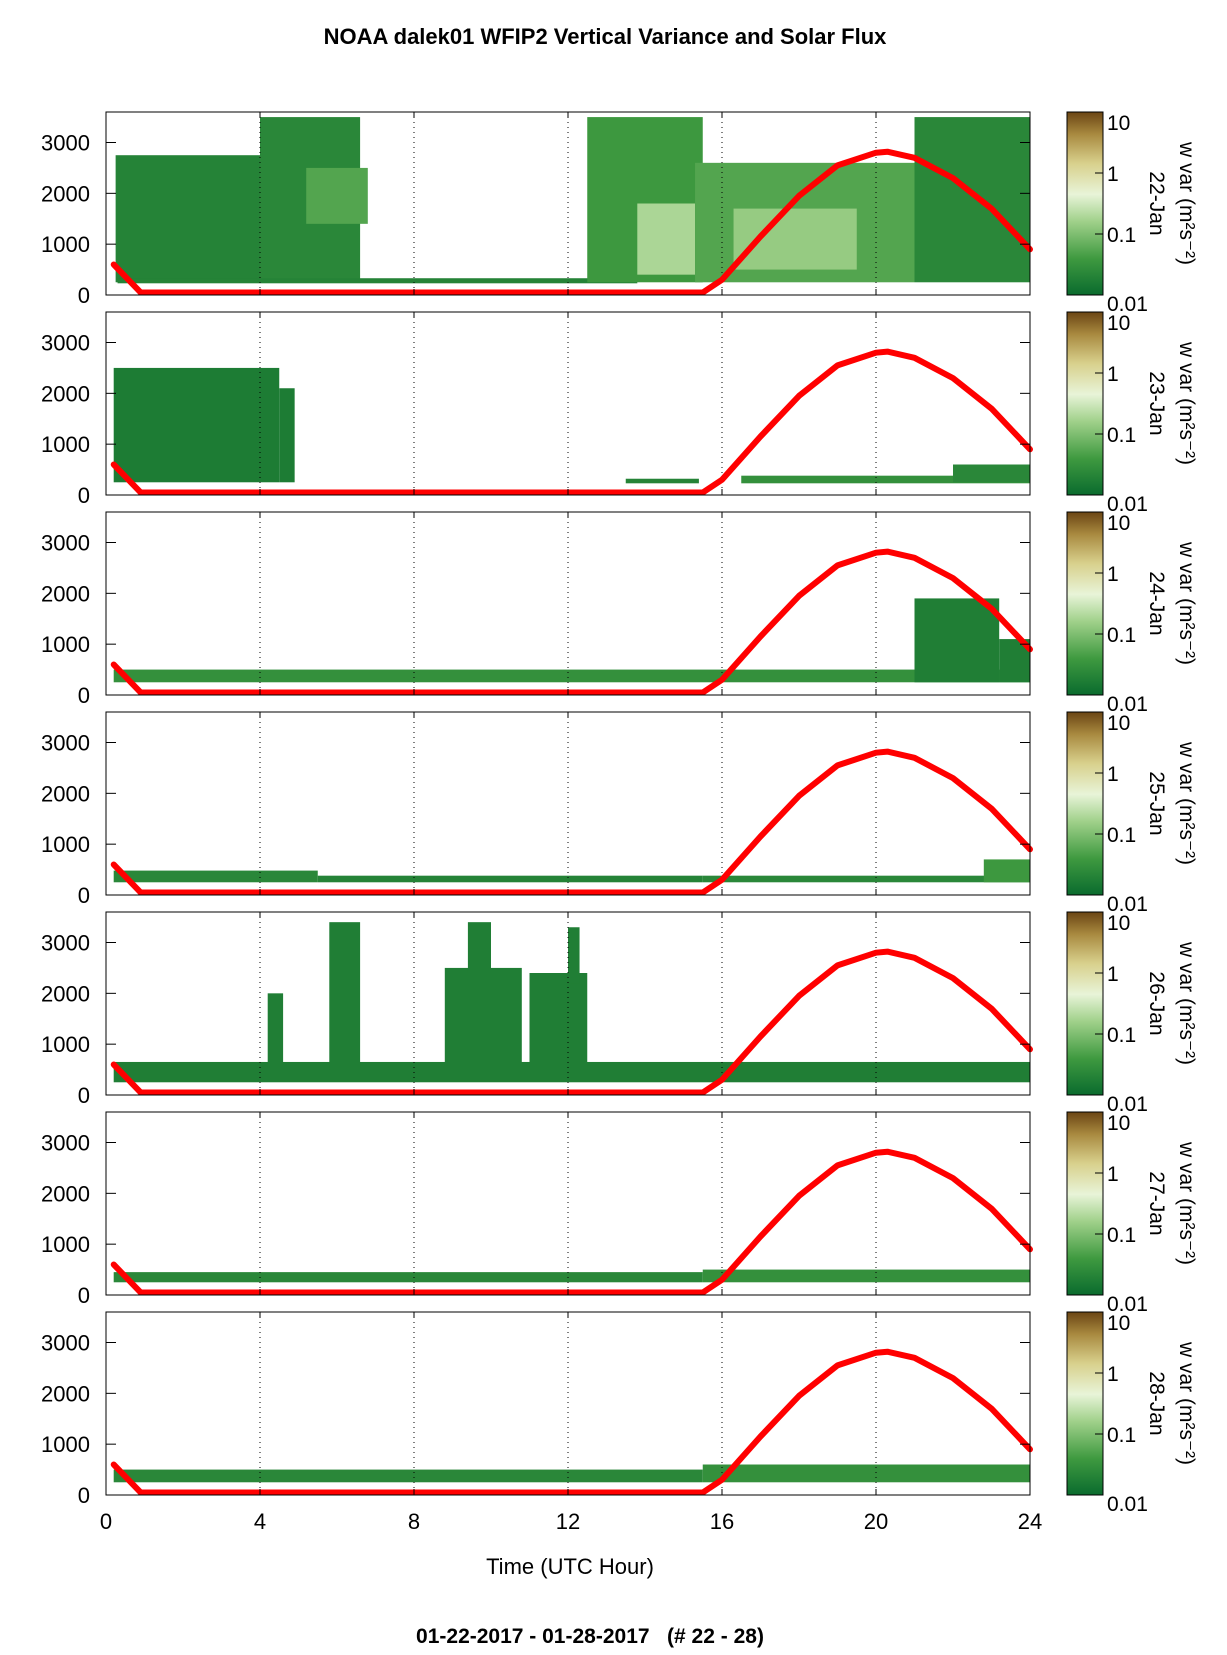  What do you see at coordinates (570, 1566) in the screenshot?
I see `x-axis-label: Time (UTC Hour)` at bounding box center [570, 1566].